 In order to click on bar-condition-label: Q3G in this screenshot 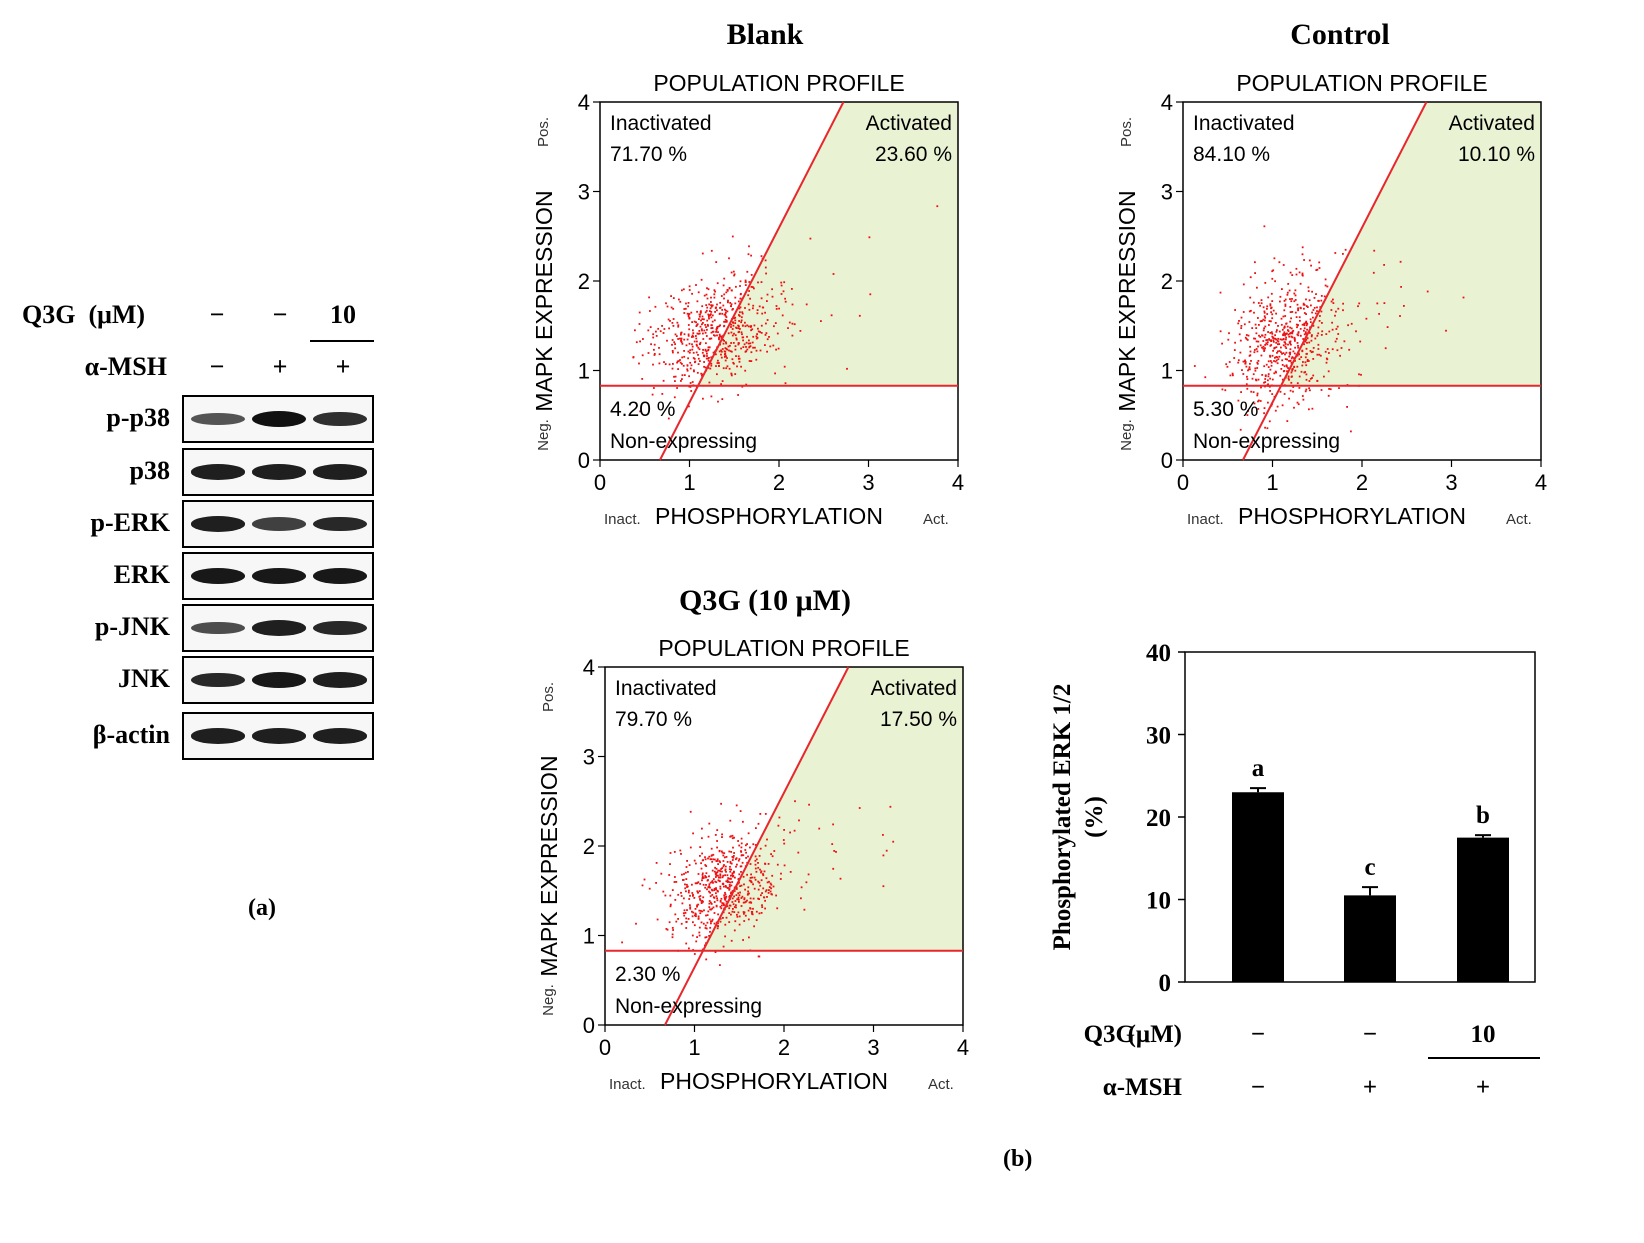, I will do `click(1109, 1034)`.